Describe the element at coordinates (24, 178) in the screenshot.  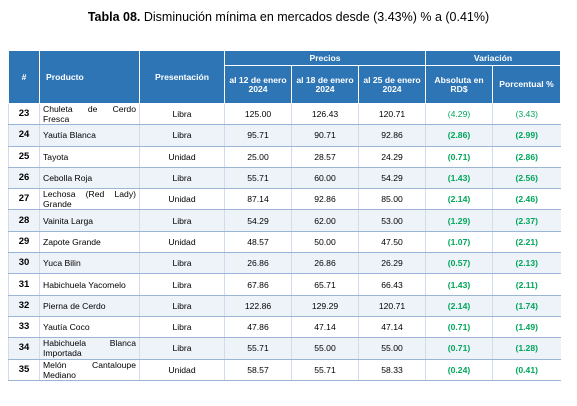
I see `row-number: 26` at that location.